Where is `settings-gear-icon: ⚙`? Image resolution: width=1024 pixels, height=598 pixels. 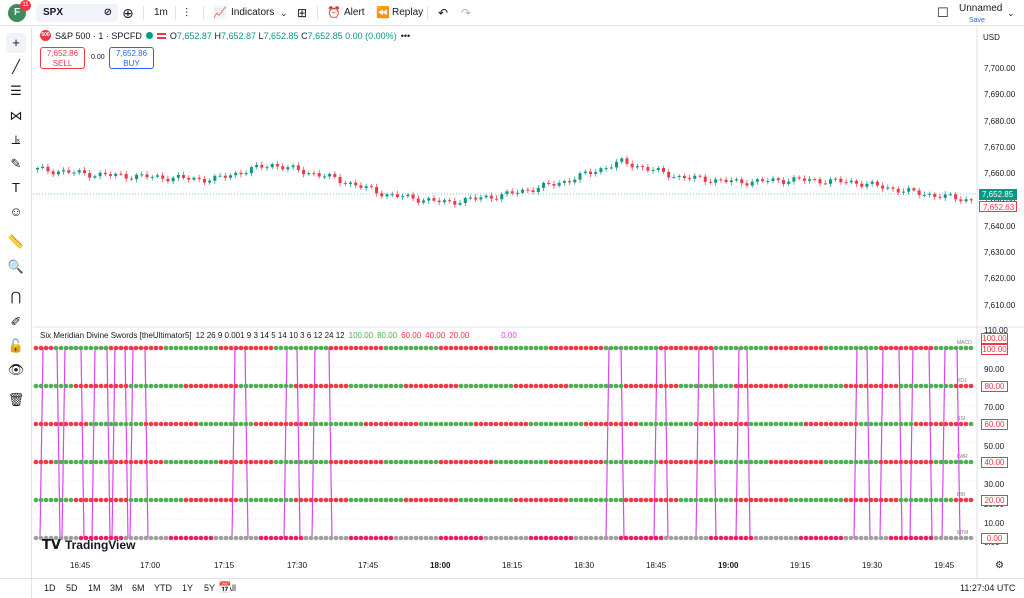
settings-gear-icon: ⚙ is located at coordinates (999, 565).